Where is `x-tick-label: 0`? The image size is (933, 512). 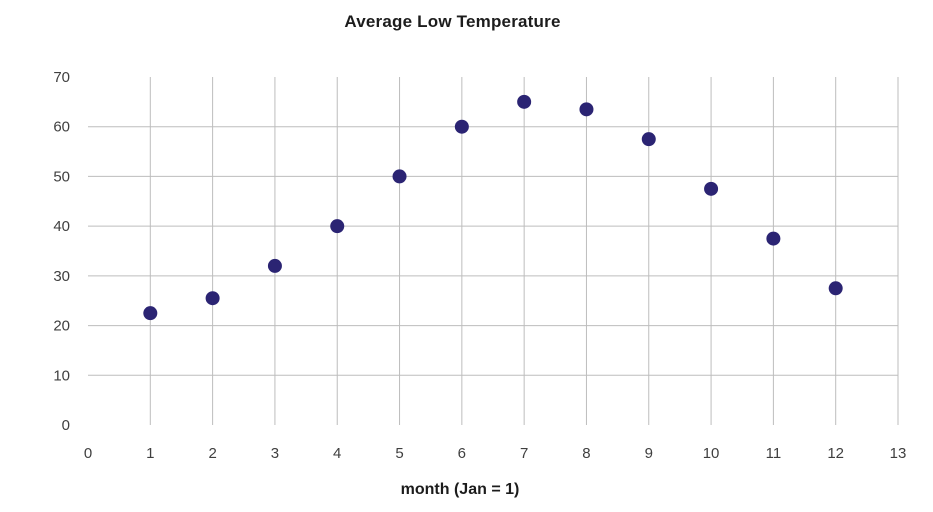
x-tick-label: 0 is located at coordinates (88, 453).